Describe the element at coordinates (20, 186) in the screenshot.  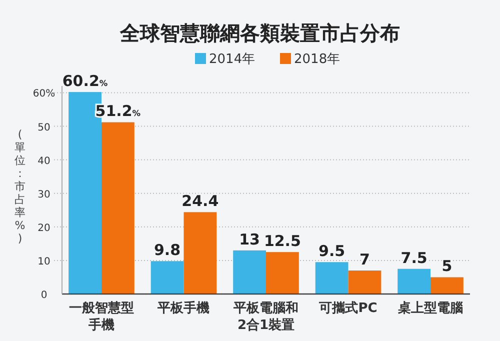
I see `text: (單位：市占率%)` at that location.